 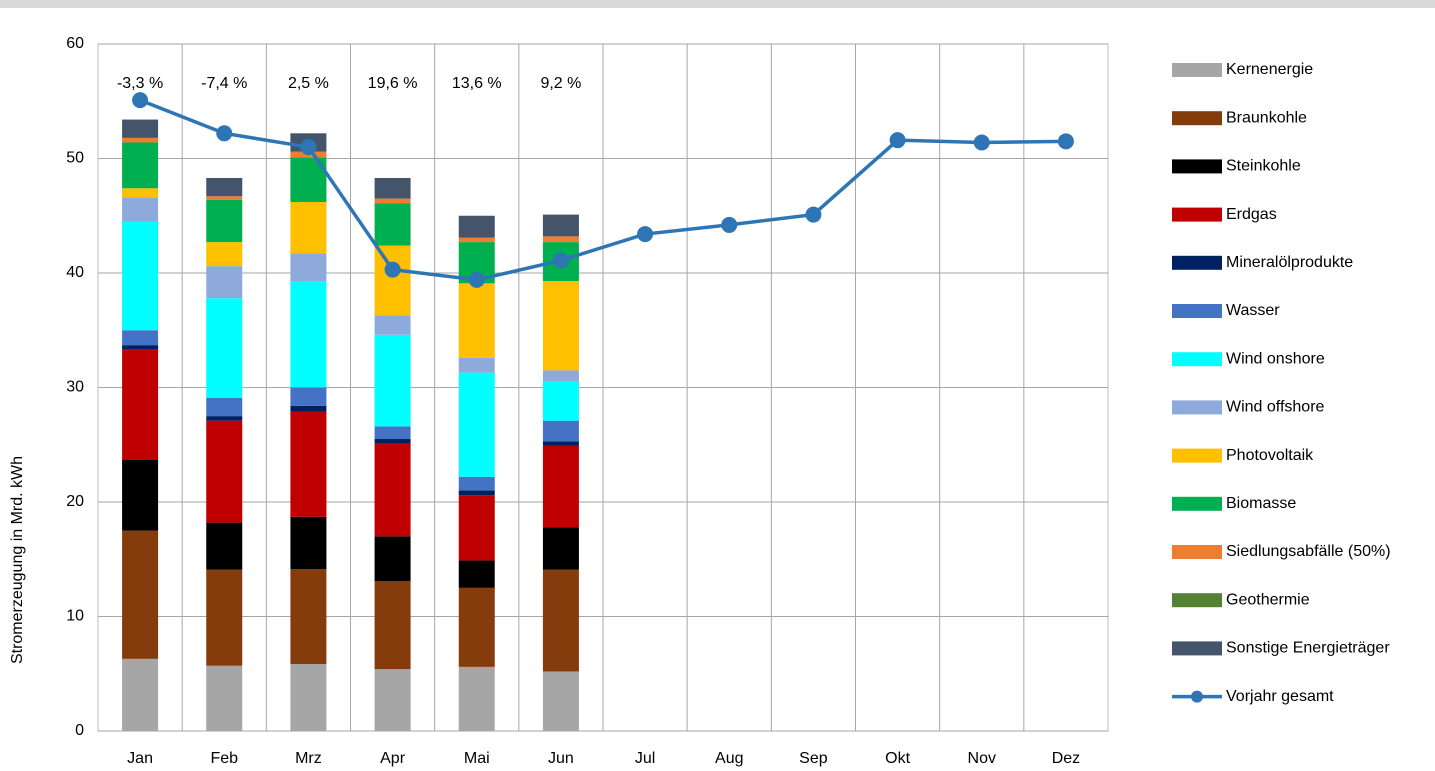 I want to click on change-label: 19,6 %, so click(x=393, y=83).